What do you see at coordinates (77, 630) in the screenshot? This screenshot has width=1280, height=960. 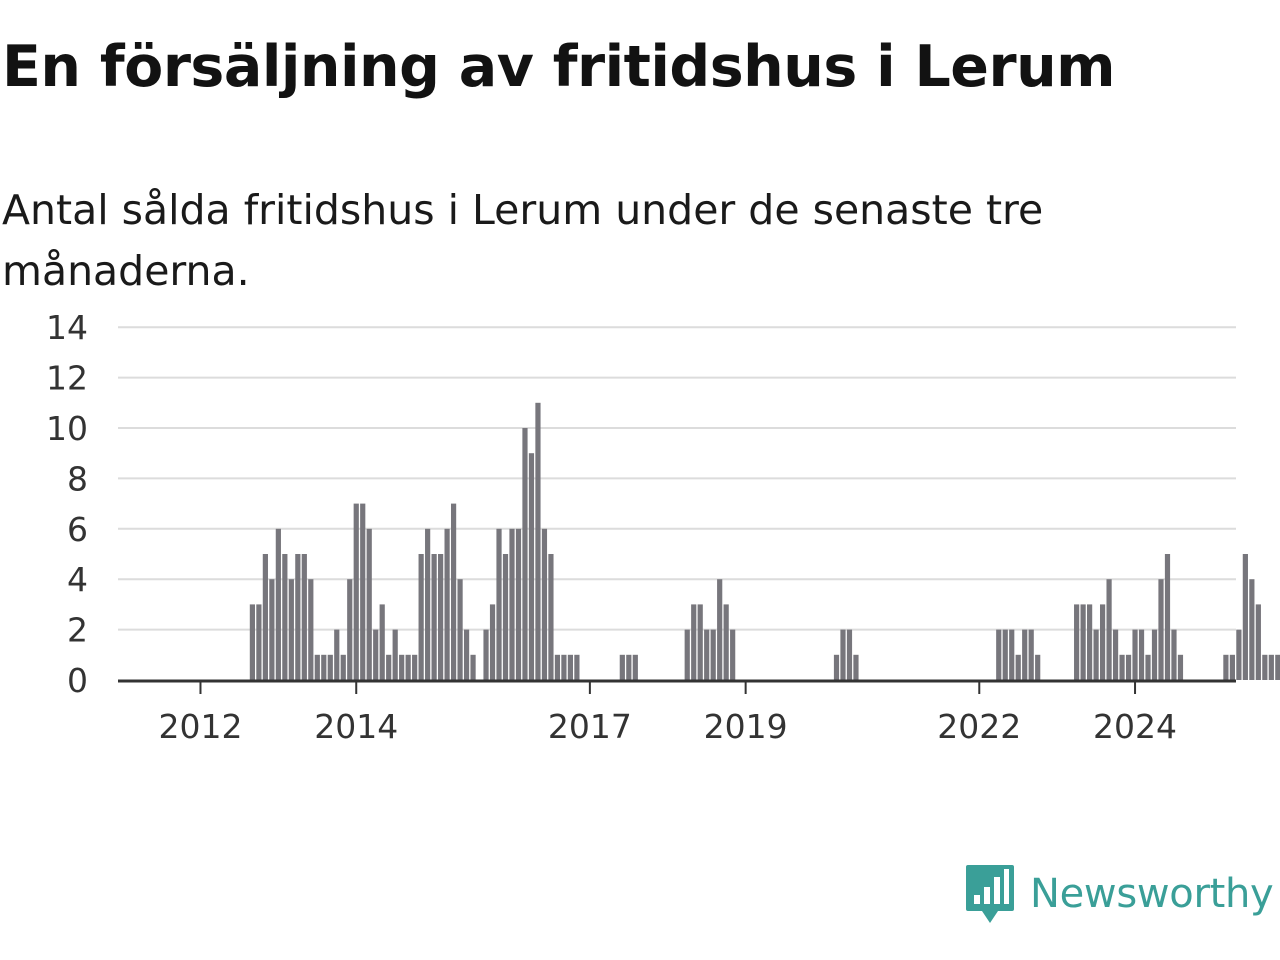 I see `y-tick-label: 2` at bounding box center [77, 630].